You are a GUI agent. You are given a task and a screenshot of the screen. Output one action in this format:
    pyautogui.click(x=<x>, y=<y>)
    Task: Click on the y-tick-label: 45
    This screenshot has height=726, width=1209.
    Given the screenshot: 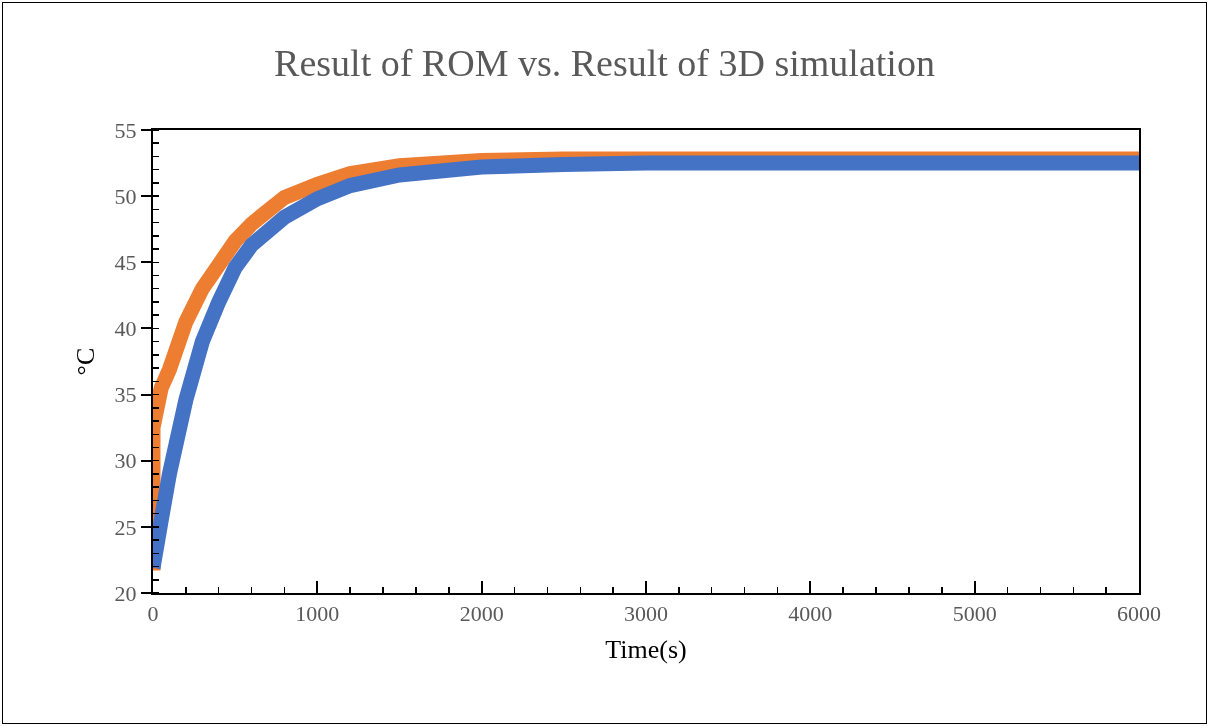 What is the action you would take?
    pyautogui.click(x=125, y=262)
    